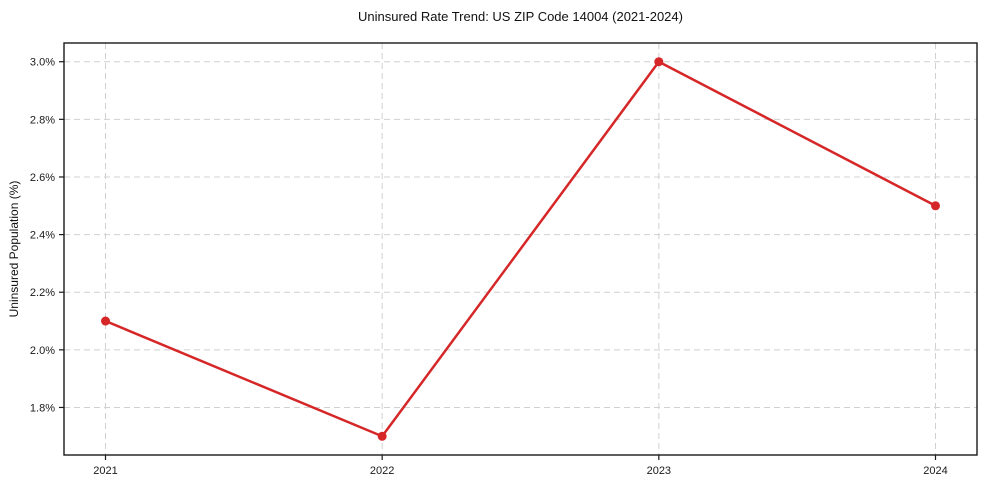  Describe the element at coordinates (935, 471) in the screenshot. I see `x-tick-label: 2024` at that location.